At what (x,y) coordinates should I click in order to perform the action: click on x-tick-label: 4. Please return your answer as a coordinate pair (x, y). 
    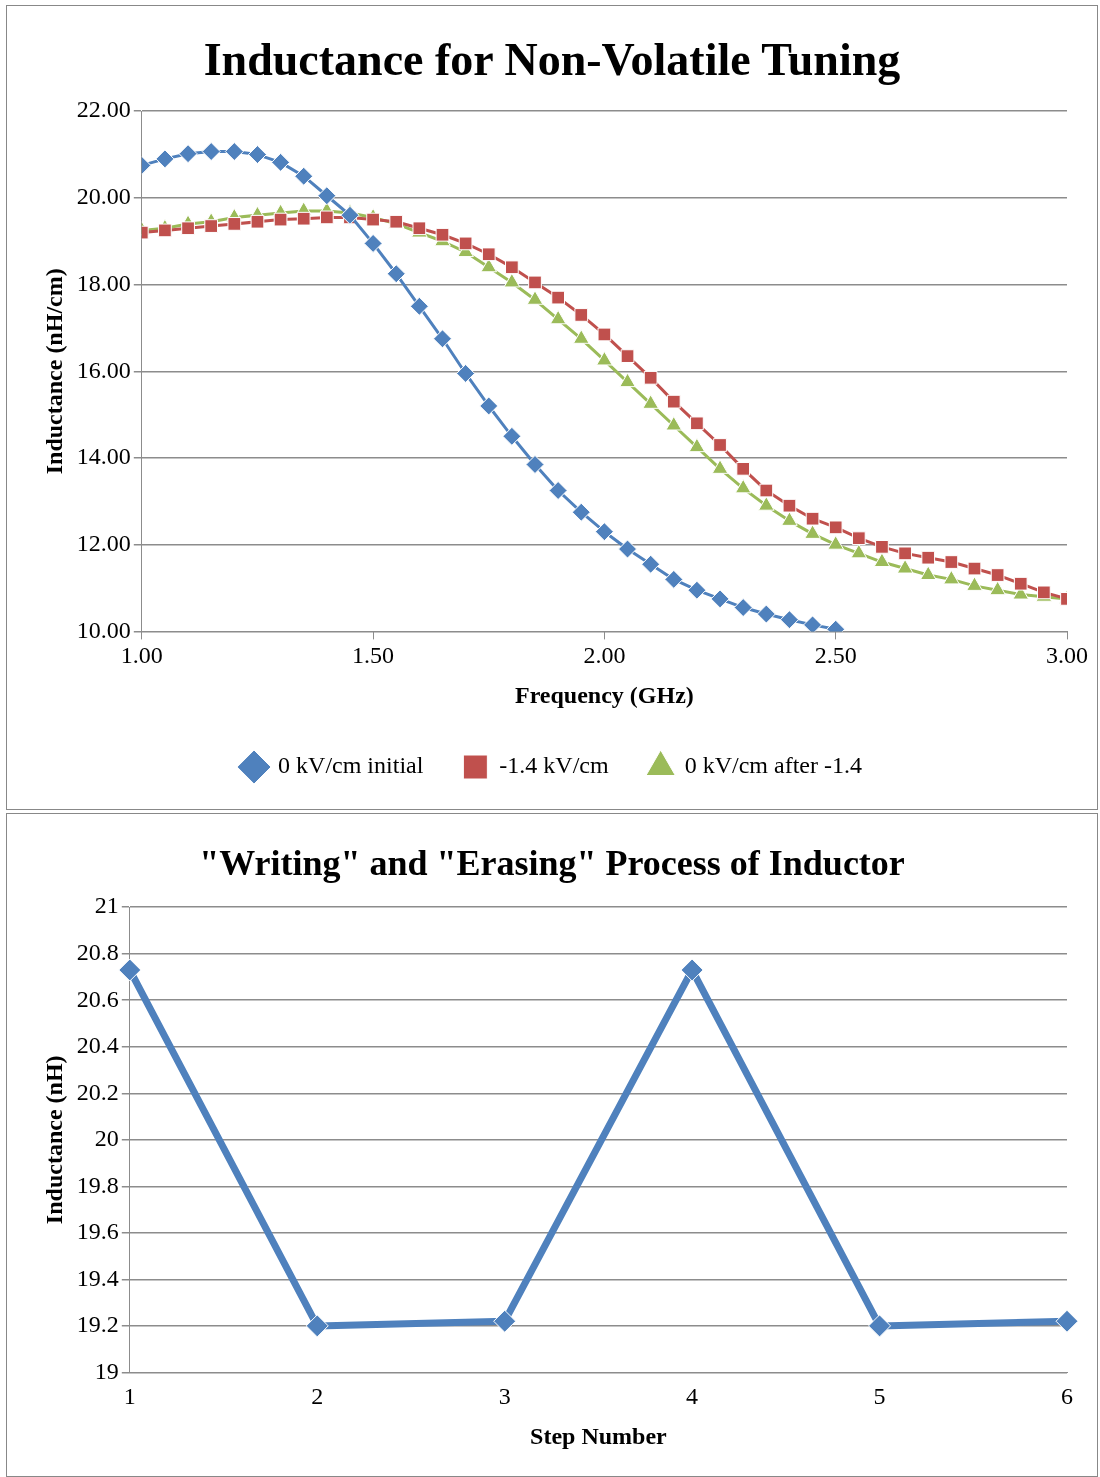
    Looking at the image, I should click on (692, 1396).